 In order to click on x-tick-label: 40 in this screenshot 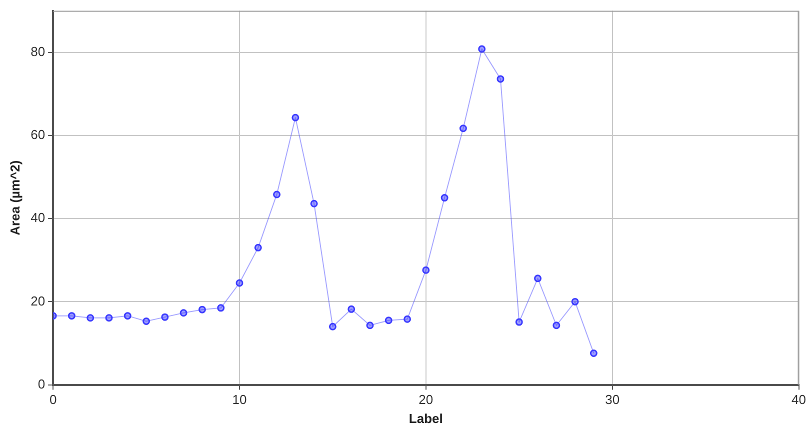, I will do `click(799, 400)`.